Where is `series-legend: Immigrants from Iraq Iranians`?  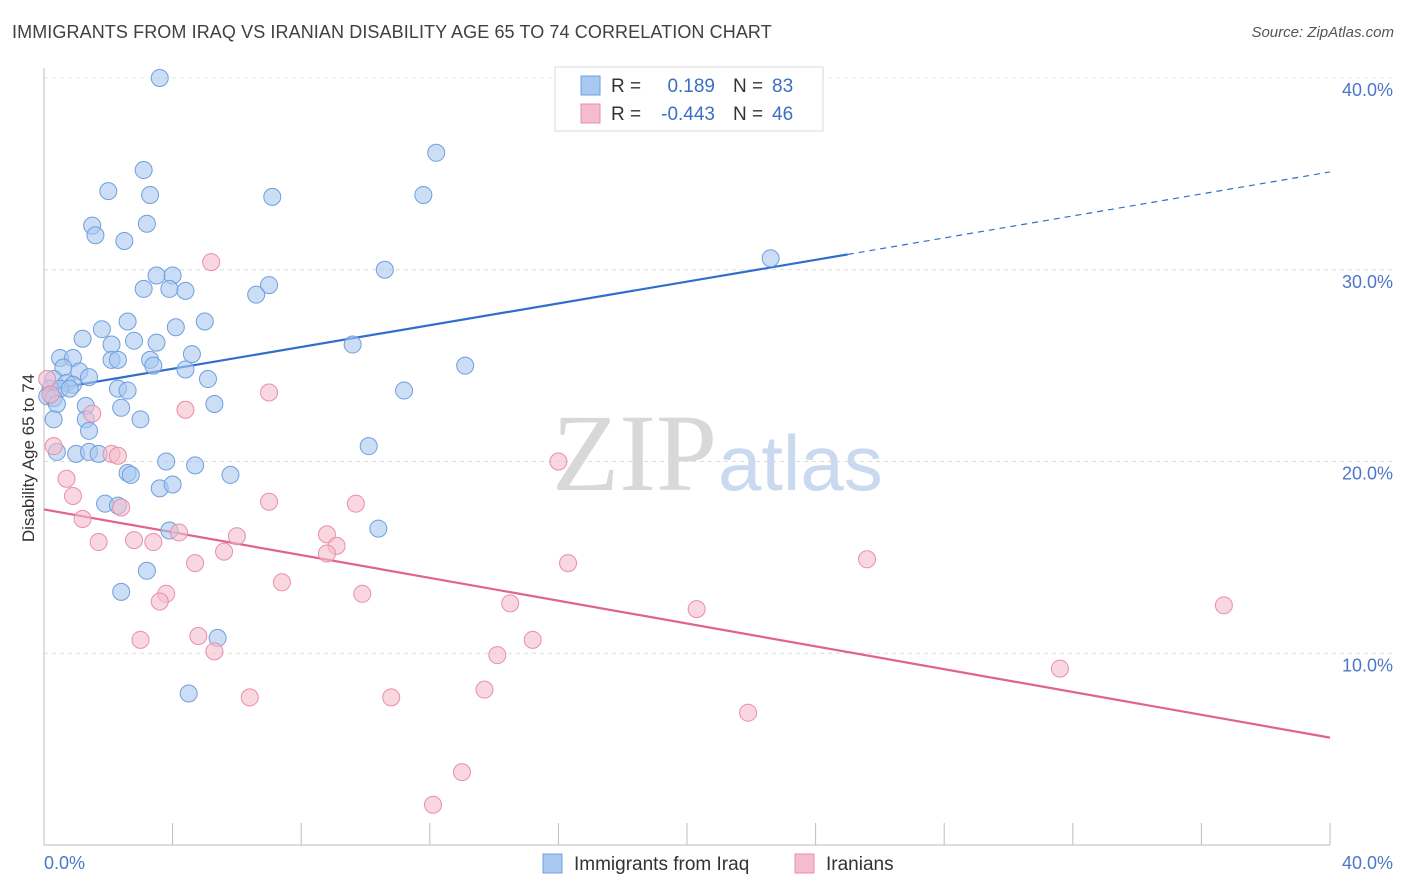
series-legend: Immigrants from Iraq Iranians is located at coordinates (718, 864).